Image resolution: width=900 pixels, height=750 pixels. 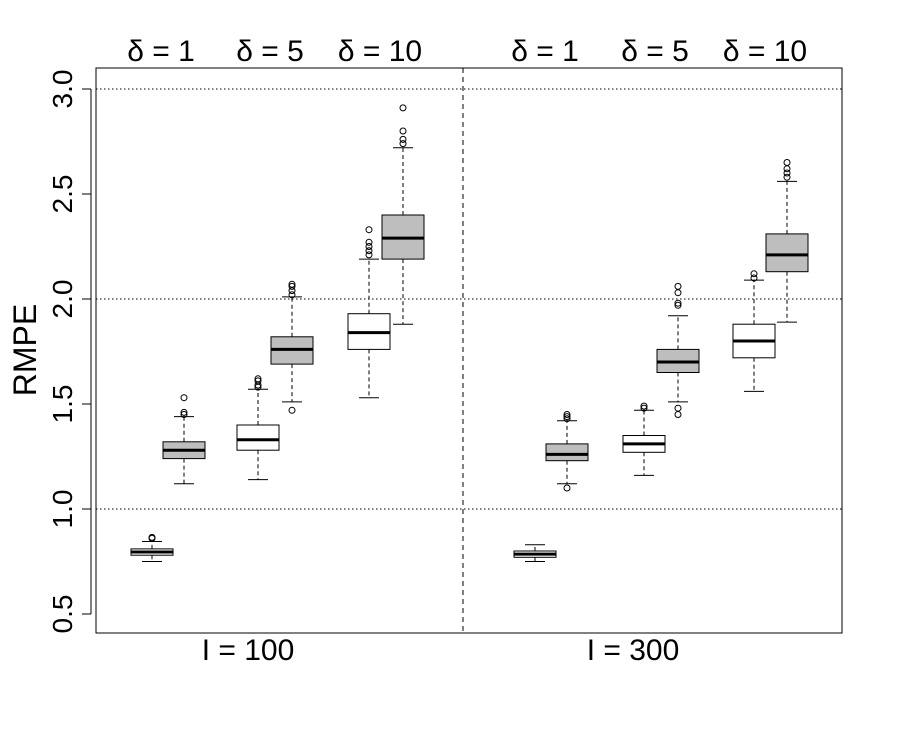 What do you see at coordinates (633, 650) in the screenshot?
I see `panel-label: I = 300` at bounding box center [633, 650].